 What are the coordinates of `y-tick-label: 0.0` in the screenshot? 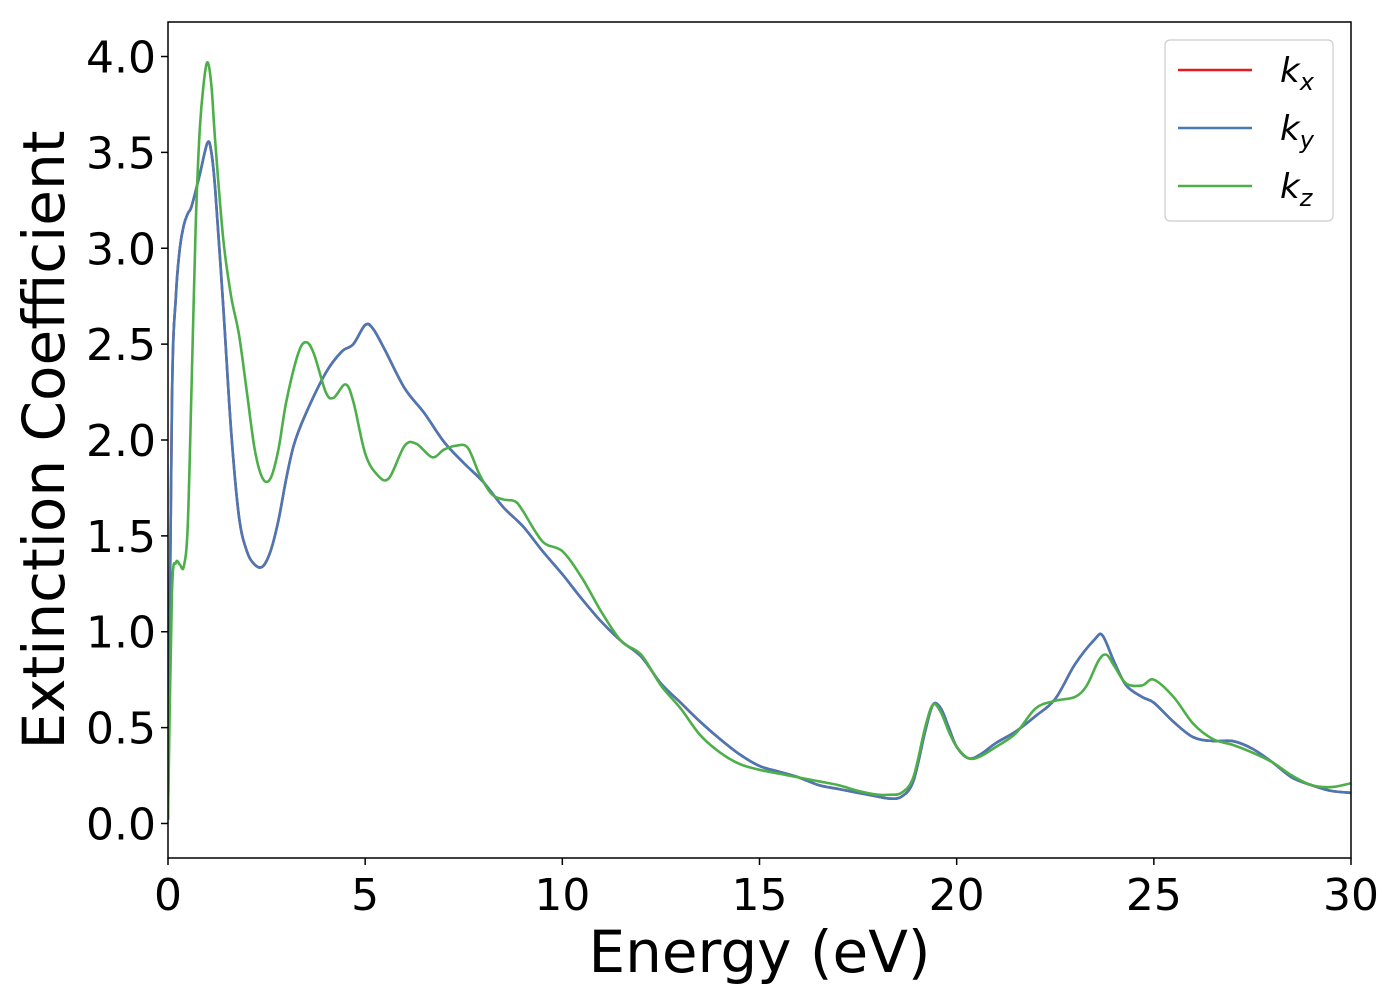 It's located at (121, 824).